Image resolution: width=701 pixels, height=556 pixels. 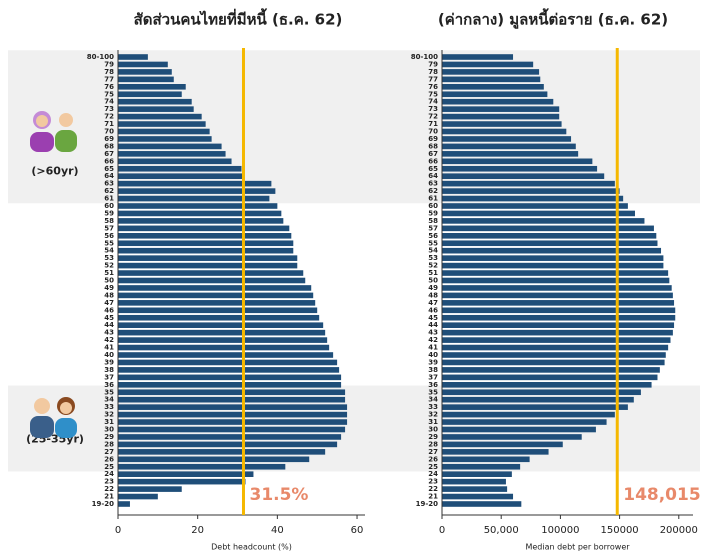 I want to click on chart-title: (ค่ากลาง) มูลหนี้ต่อราย (ธ.ค. 62), so click(x=553, y=19).